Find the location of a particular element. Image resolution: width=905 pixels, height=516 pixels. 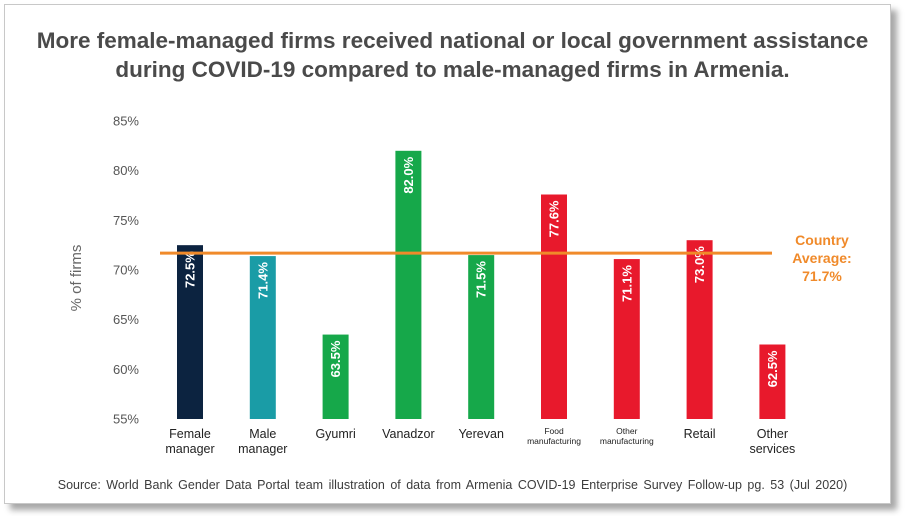

category-label: Food is located at coordinates (554, 431).